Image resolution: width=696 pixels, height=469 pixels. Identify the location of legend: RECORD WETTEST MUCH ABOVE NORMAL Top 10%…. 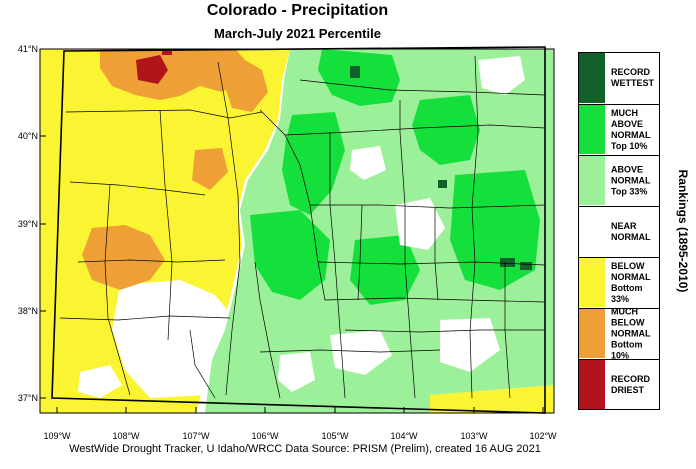
(619, 231).